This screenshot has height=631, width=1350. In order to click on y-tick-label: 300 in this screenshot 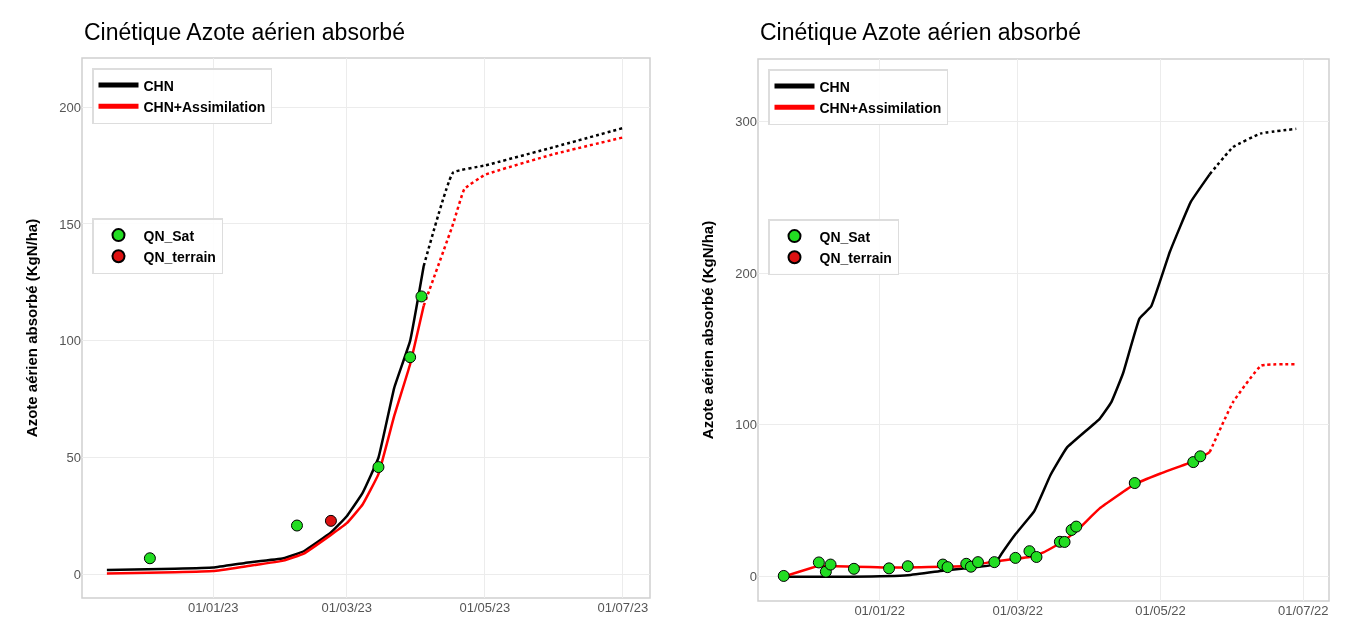, I will do `click(746, 121)`.